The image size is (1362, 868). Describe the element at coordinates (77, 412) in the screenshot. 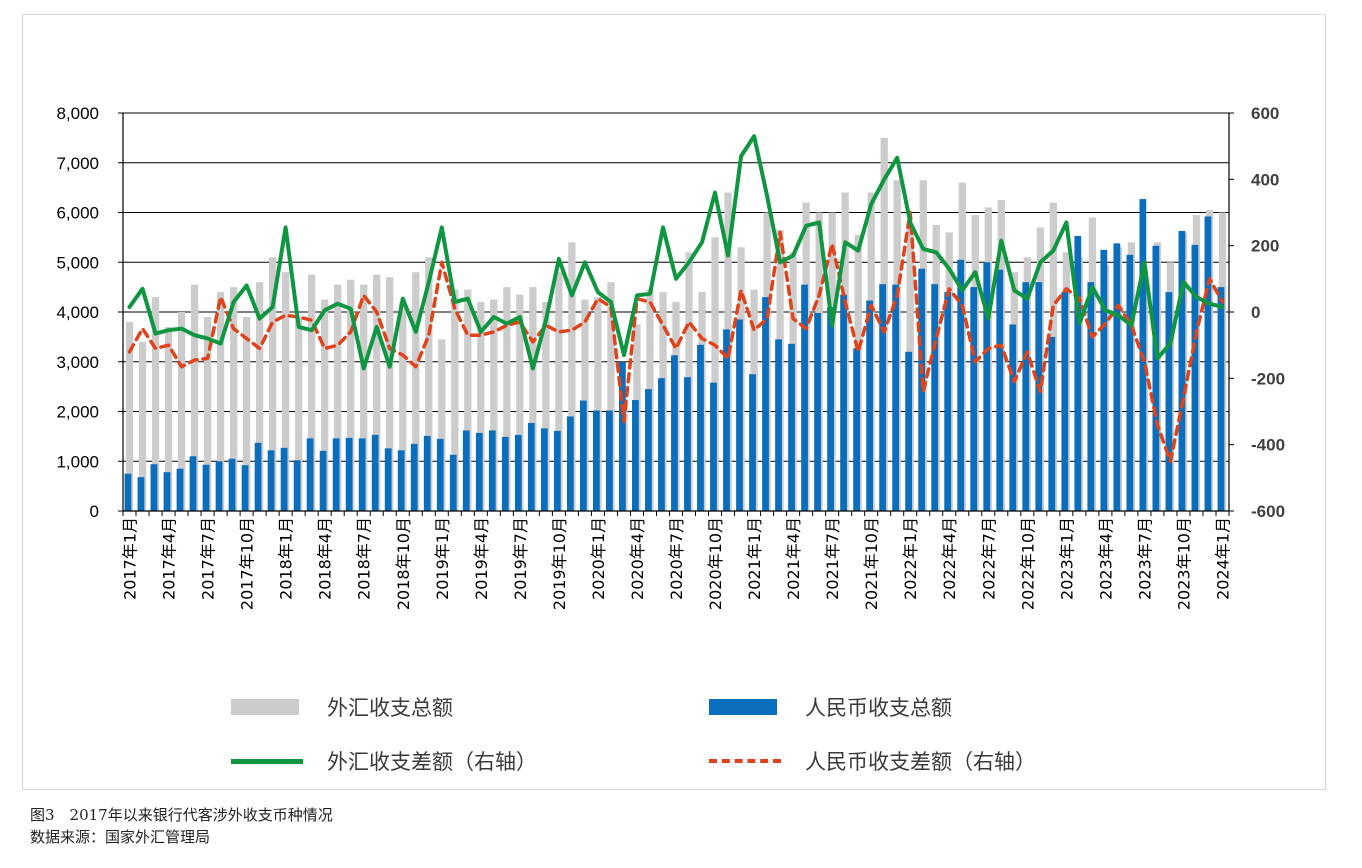

I see `y-left-tick-label: 2,000` at that location.